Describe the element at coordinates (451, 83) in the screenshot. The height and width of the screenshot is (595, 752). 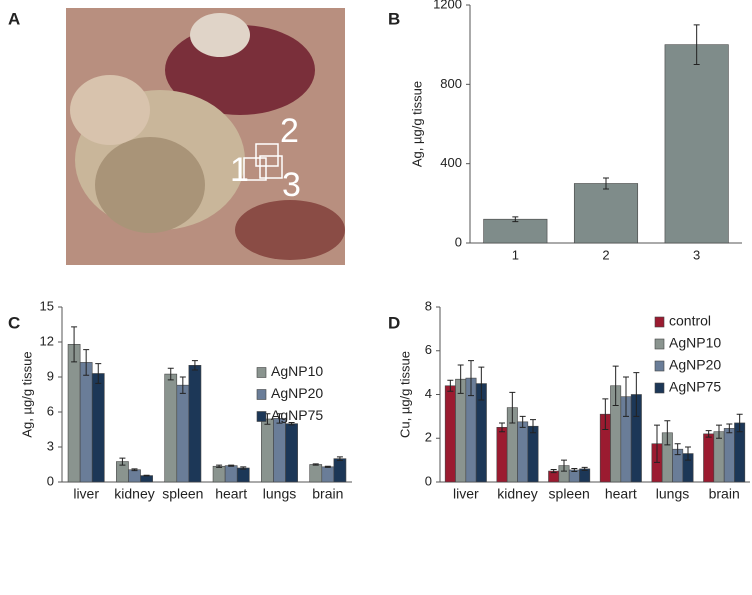
I see `y-tick-label: 800` at that location.